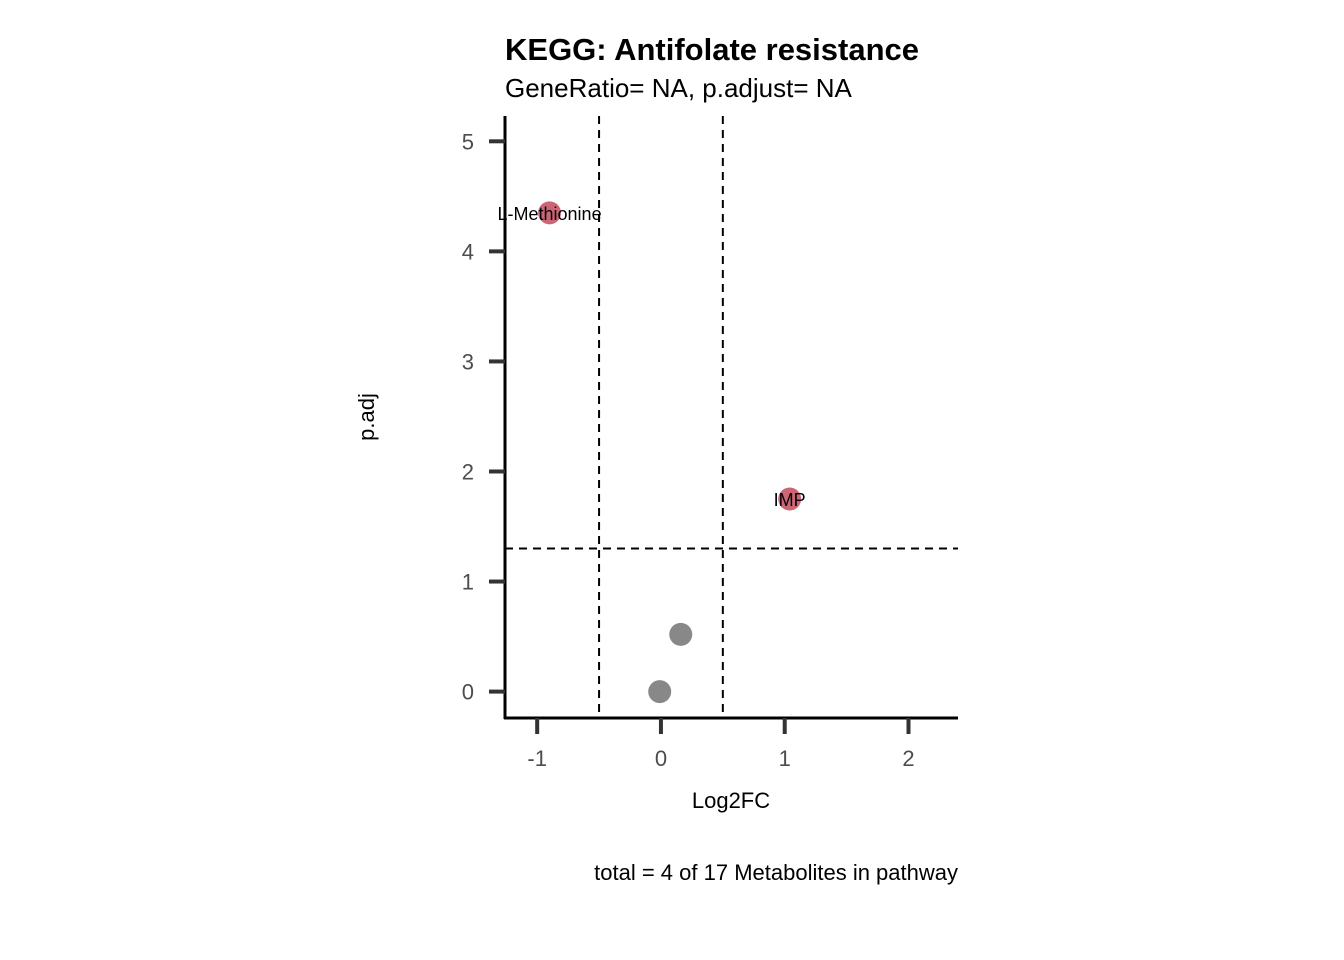 The width and height of the screenshot is (1344, 960). I want to click on point-label-0: L-Methionine, so click(550, 214).